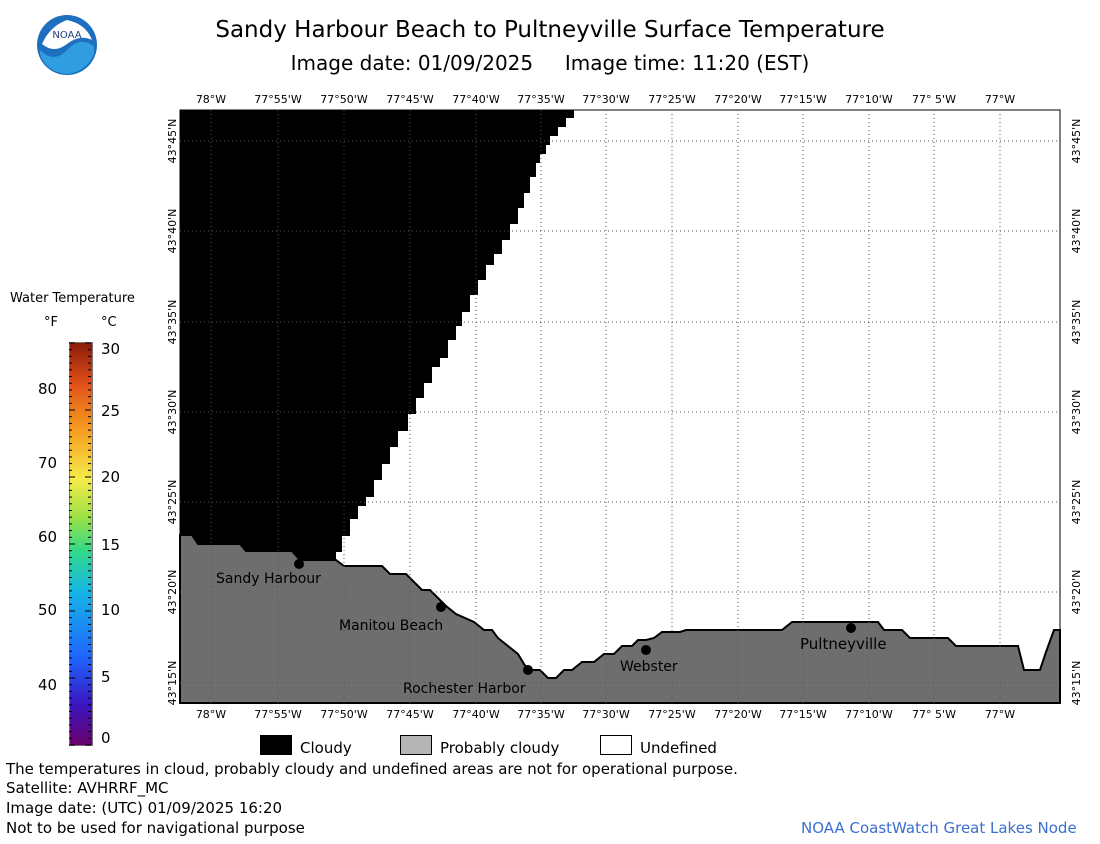 The image size is (1100, 844). What do you see at coordinates (391, 626) in the screenshot?
I see `place-label: Manitou Beach` at bounding box center [391, 626].